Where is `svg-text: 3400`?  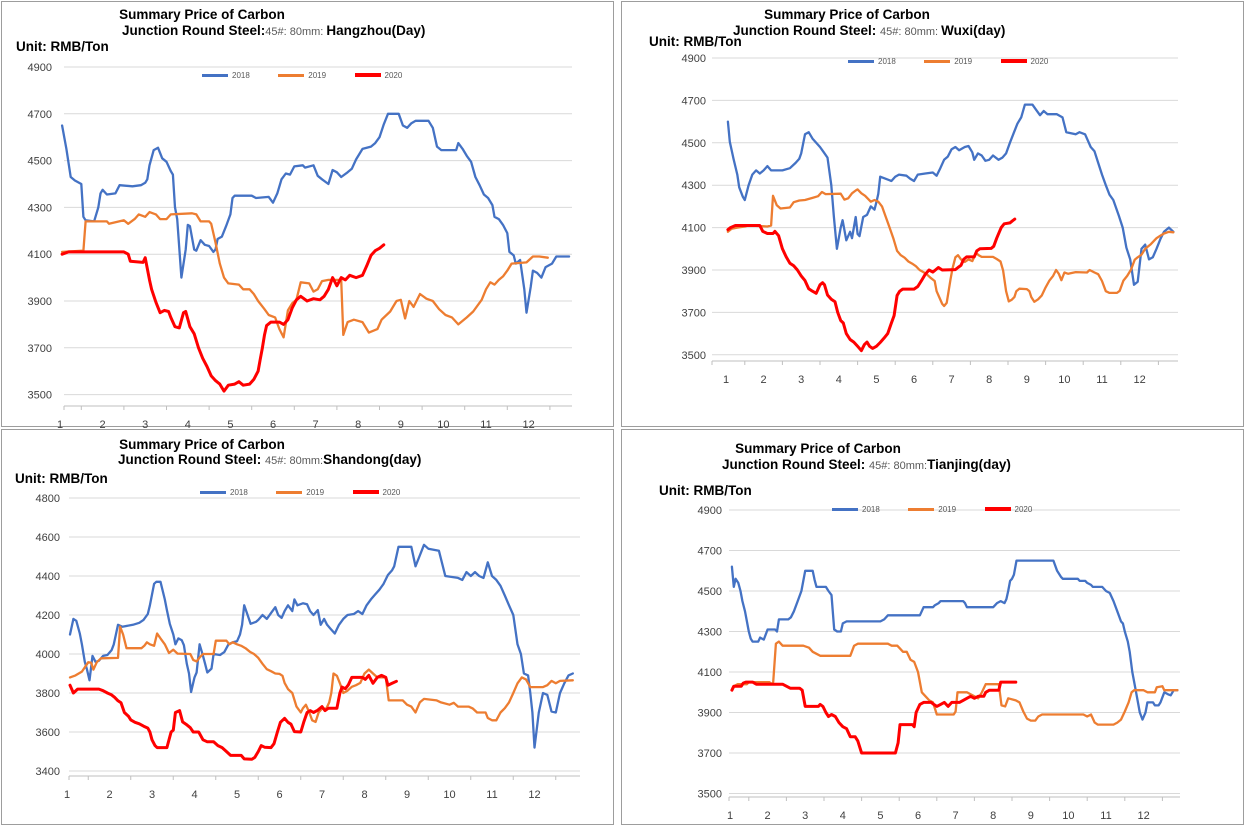
svg-text: 3400 is located at coordinates (48, 772).